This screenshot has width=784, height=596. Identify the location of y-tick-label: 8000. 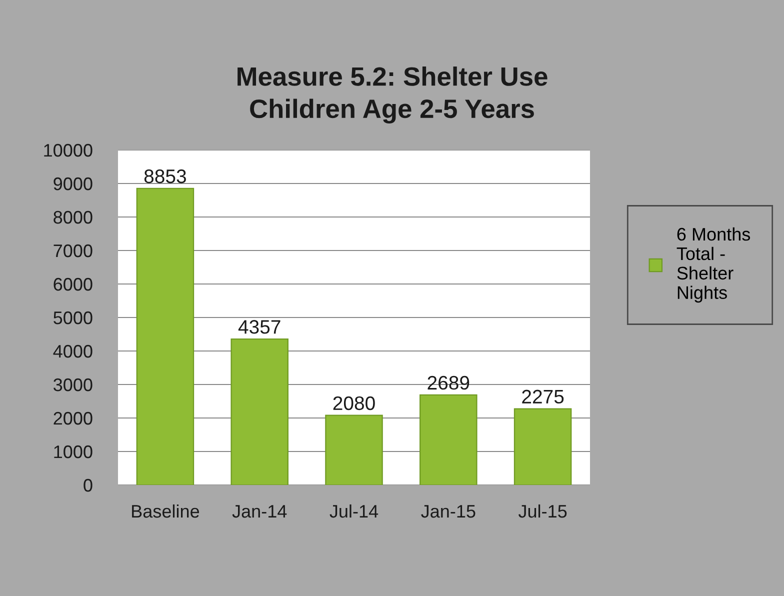
(73, 217).